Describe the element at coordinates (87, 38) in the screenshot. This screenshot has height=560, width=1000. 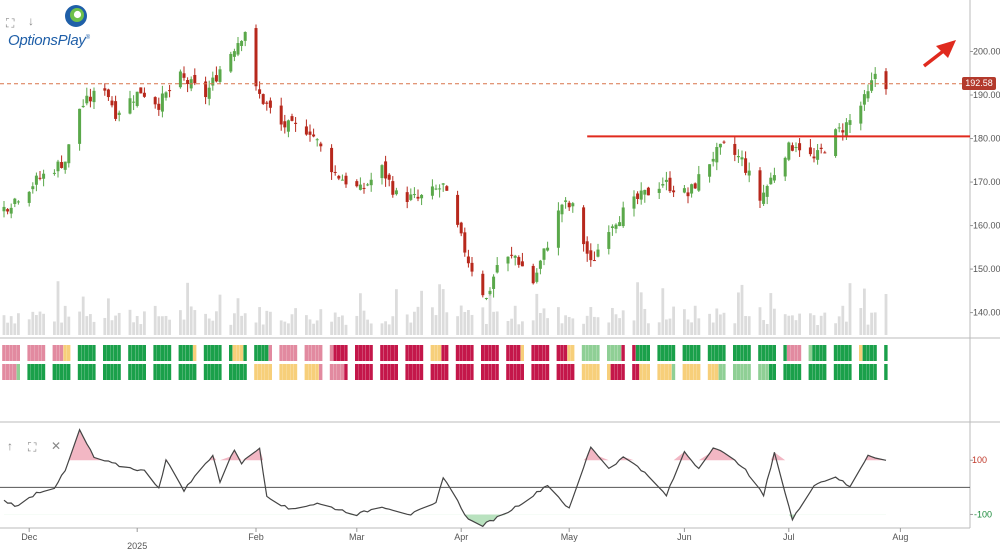
I see `logo-trademark: ®` at that location.